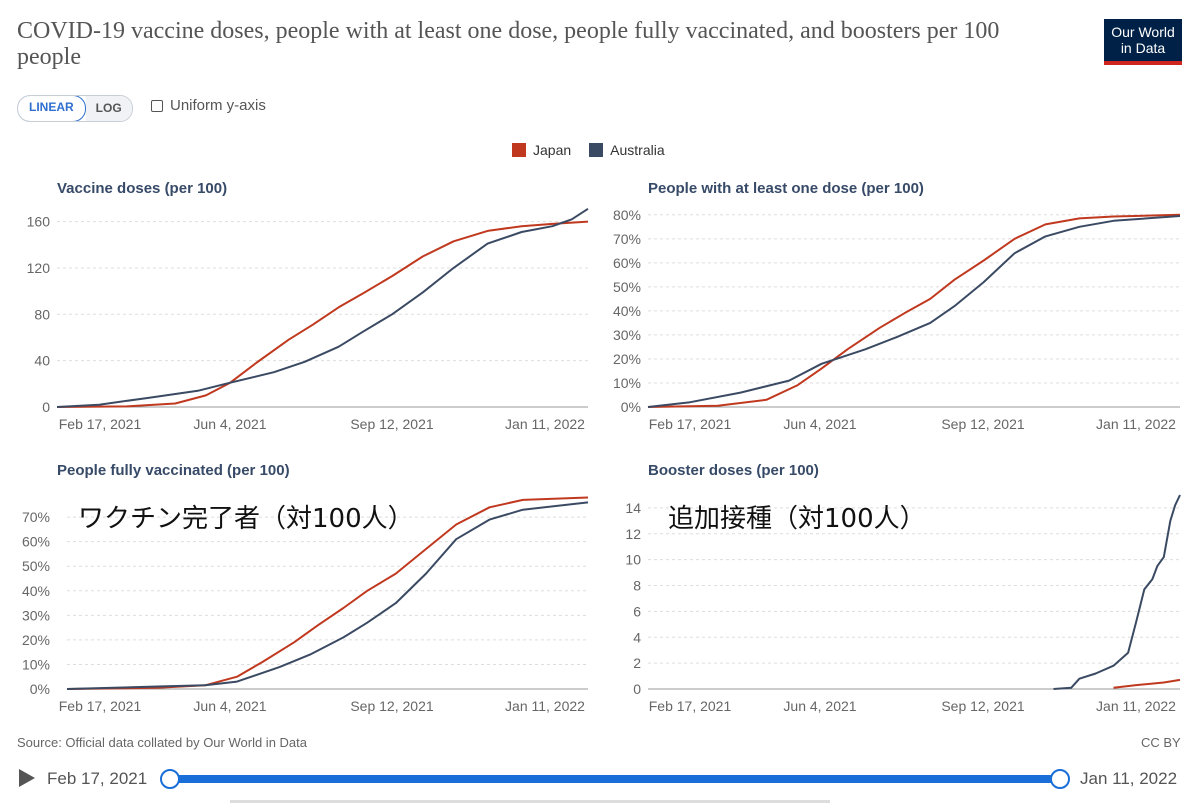 This screenshot has width=1200, height=803. I want to click on logo-line2: in Data, so click(1143, 48).